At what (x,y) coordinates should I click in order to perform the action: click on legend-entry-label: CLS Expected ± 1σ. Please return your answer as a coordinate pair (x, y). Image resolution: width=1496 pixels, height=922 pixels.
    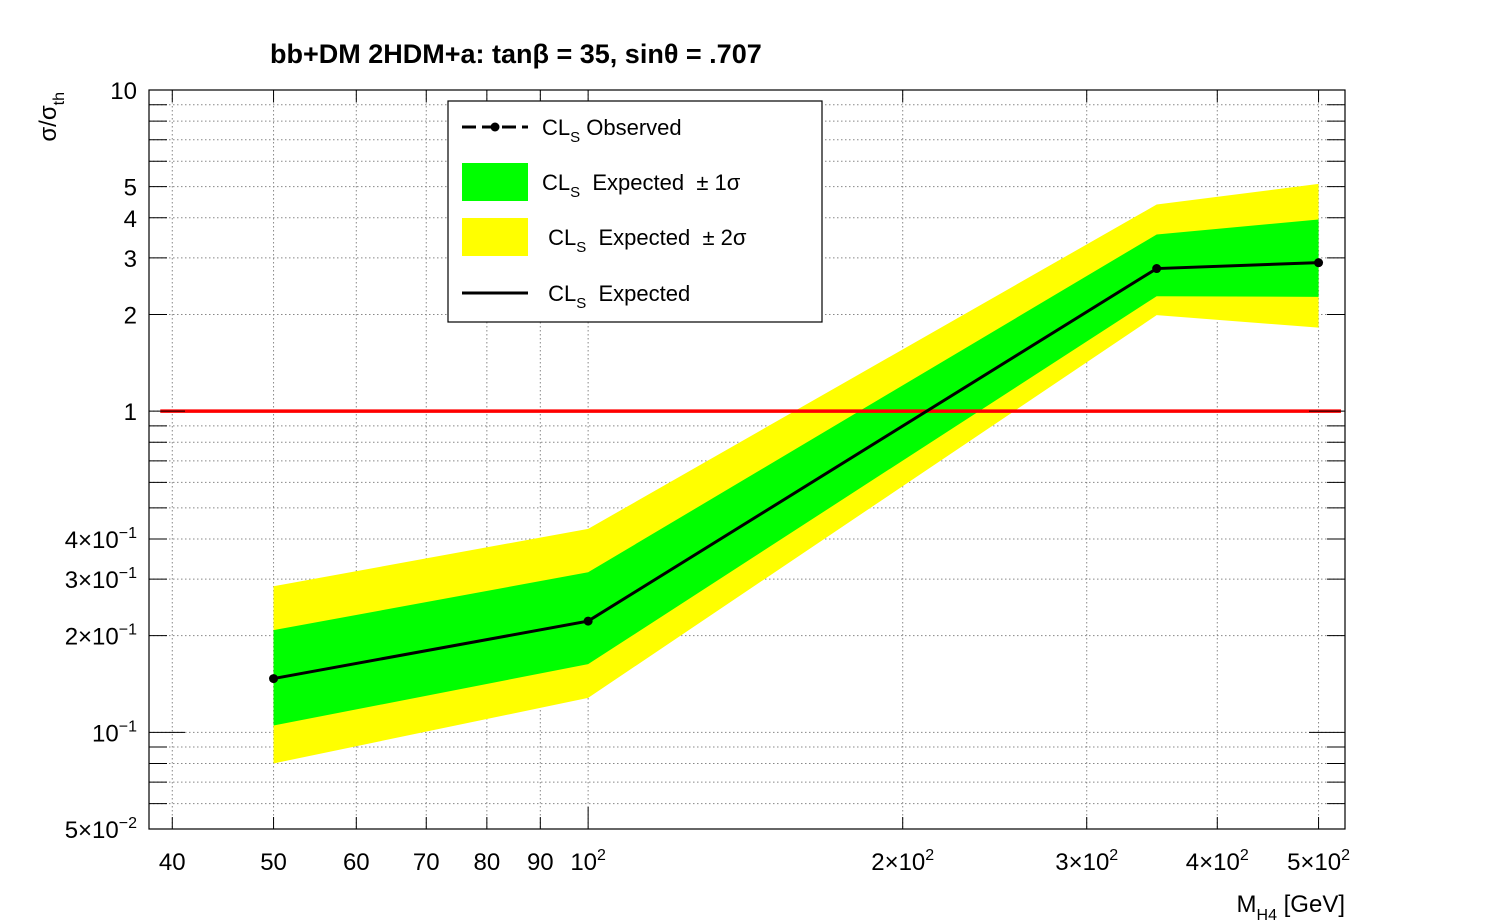
    Looking at the image, I should click on (641, 185).